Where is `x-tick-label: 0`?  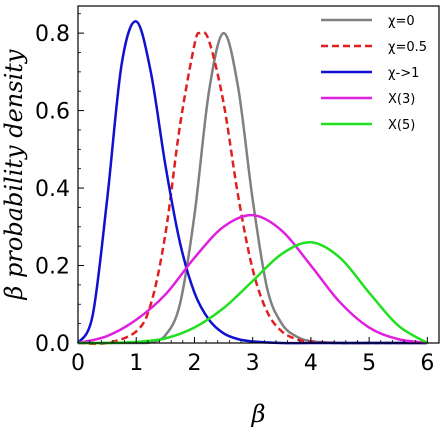 x-tick-label: 0 is located at coordinates (78, 363).